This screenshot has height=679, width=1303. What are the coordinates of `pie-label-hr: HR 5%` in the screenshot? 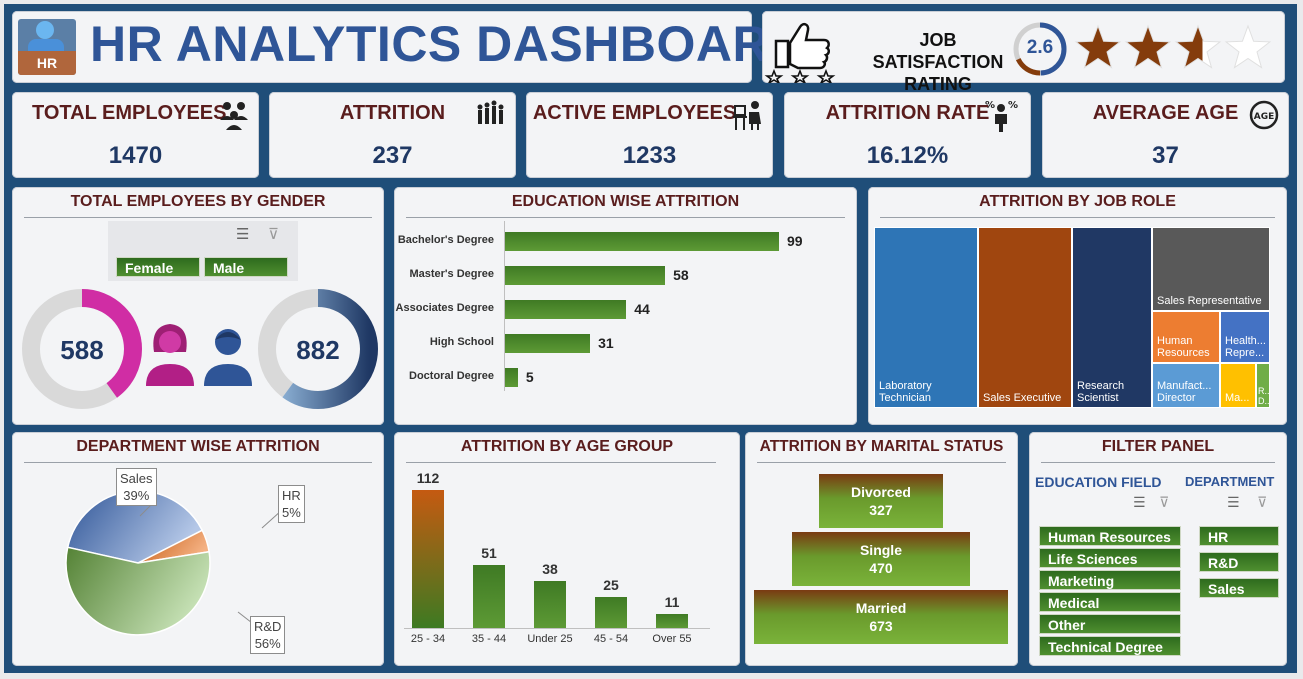 It's located at (291, 504).